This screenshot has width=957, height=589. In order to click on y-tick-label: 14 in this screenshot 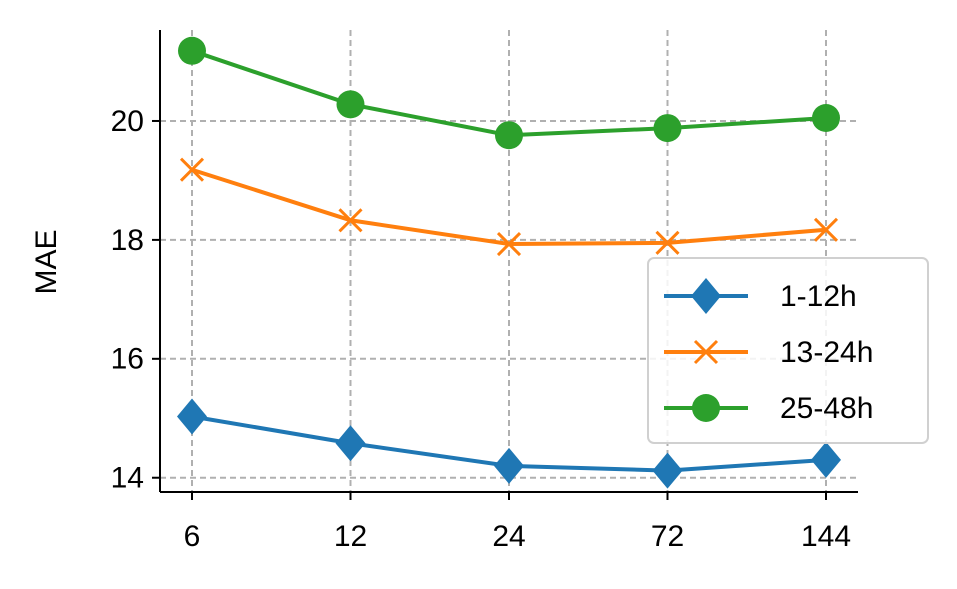, I will do `click(127, 478)`.